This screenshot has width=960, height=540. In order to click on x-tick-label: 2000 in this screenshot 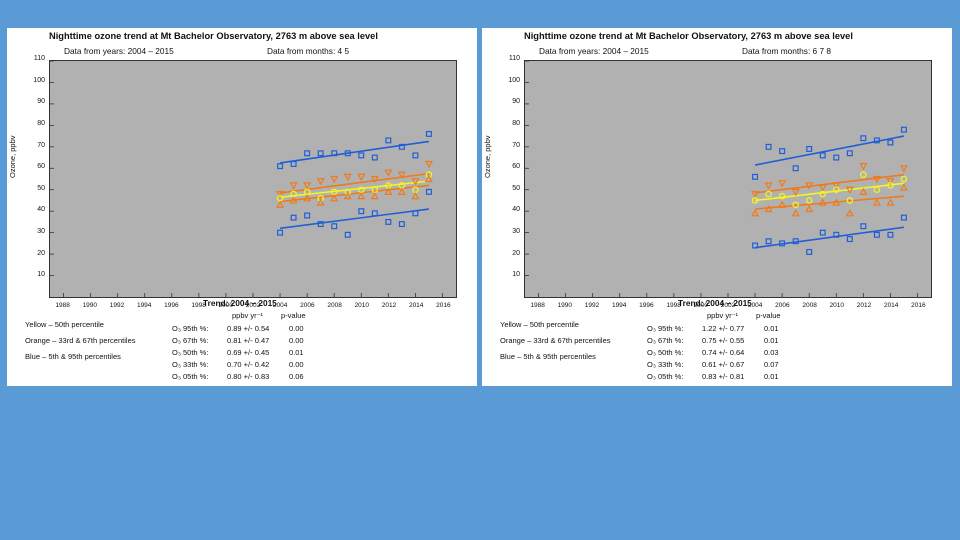, I will do `click(701, 305)`.